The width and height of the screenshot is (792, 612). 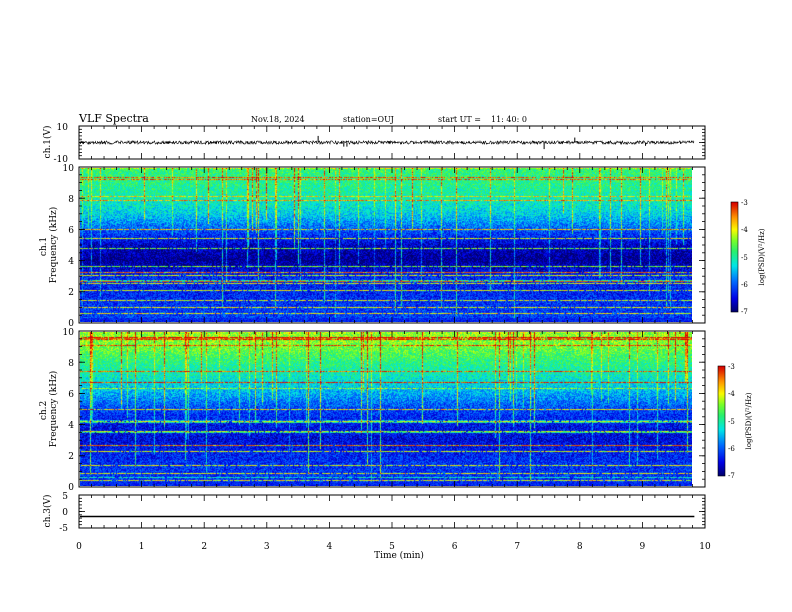 What do you see at coordinates (509, 119) in the screenshot?
I see `start-time-value: 11: 40: 0` at bounding box center [509, 119].